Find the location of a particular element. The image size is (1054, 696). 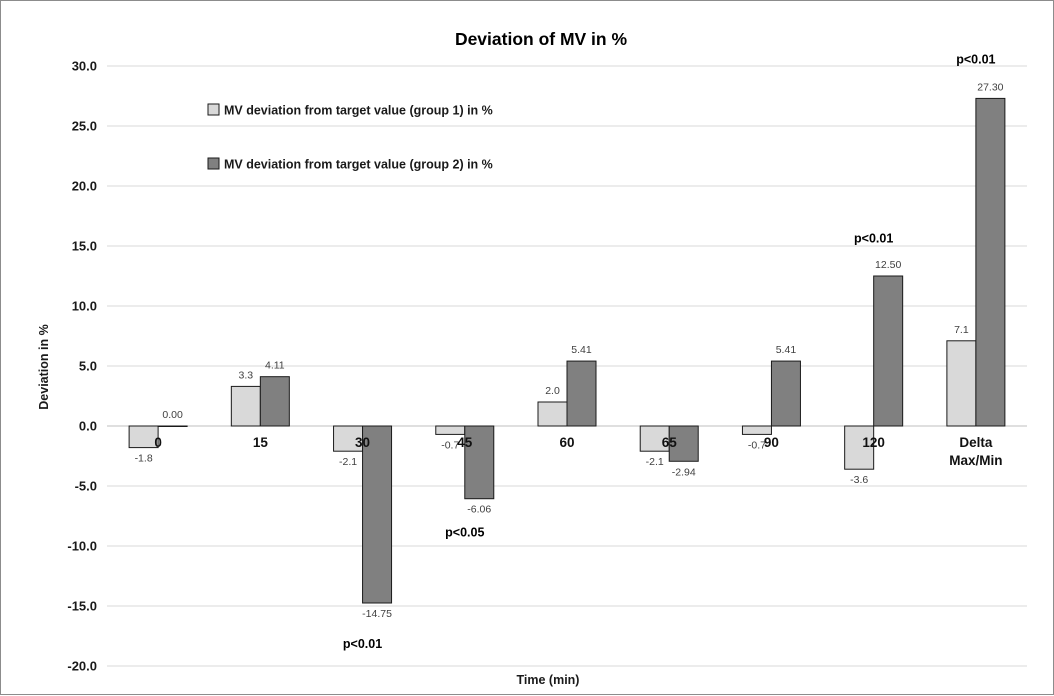

data-label: -6.06 is located at coordinates (479, 510).